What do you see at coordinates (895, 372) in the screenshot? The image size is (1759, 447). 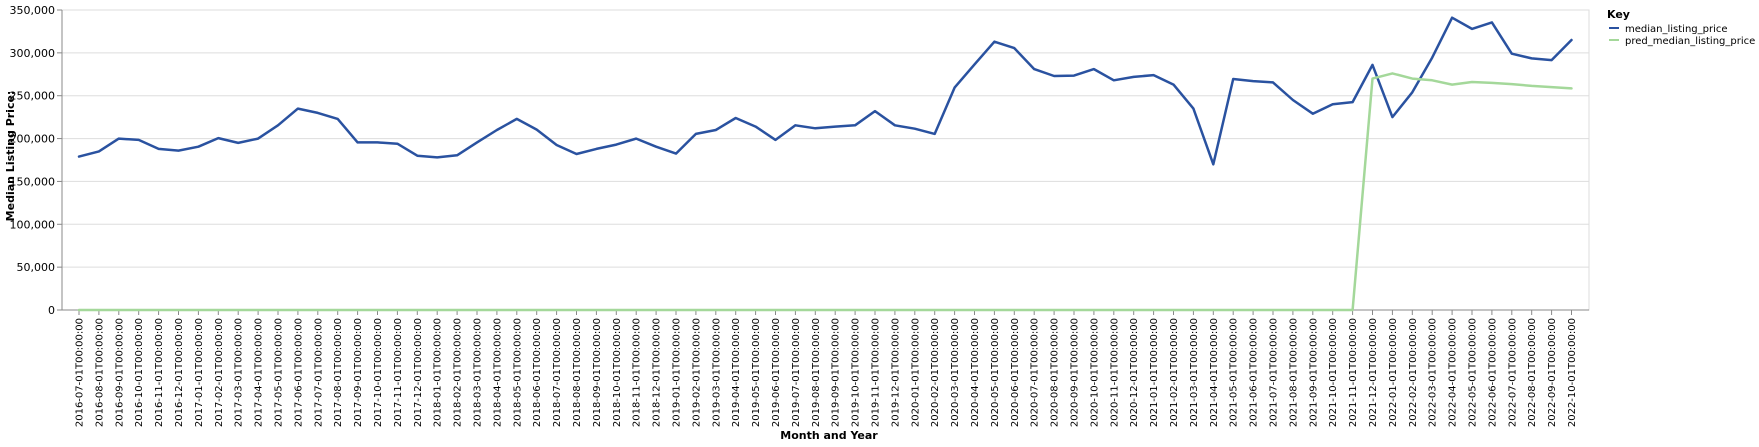 I see `x-tick-label: 2019-12-01T00:00:00` at bounding box center [895, 372].